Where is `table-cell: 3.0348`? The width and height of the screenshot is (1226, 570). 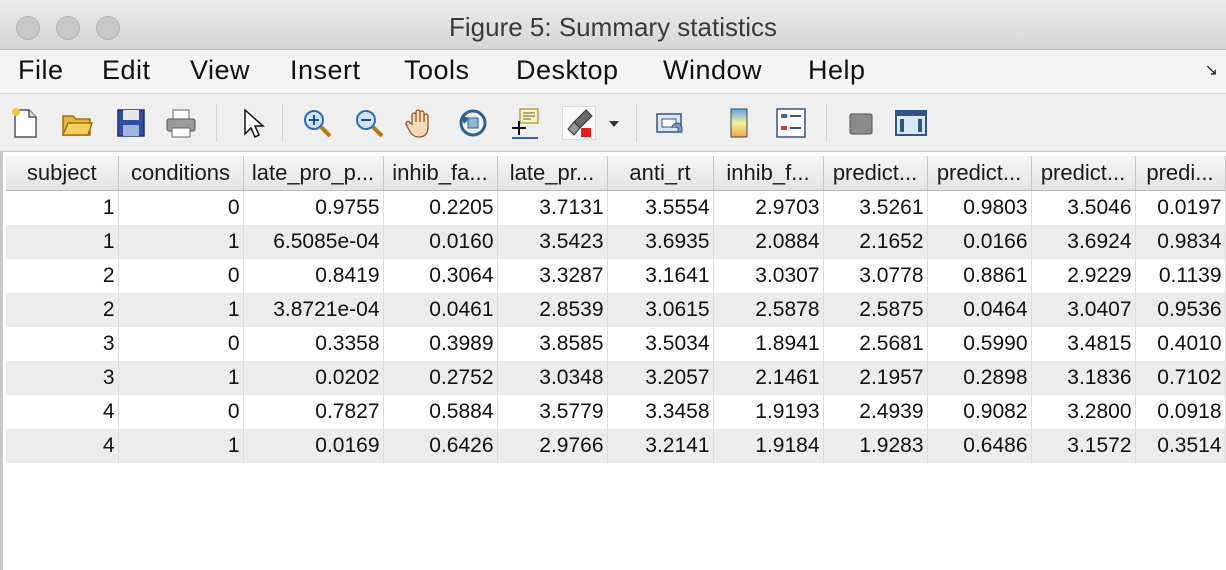
table-cell: 3.0348 is located at coordinates (552, 378).